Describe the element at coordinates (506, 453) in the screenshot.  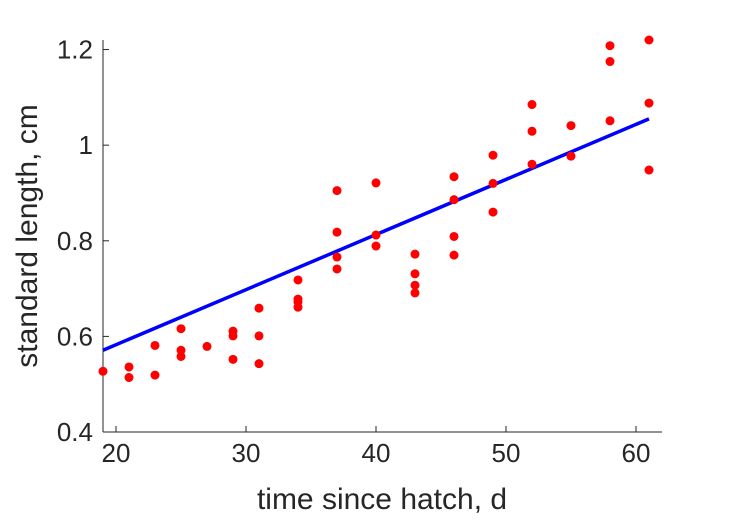
I see `x-tick-label: 50` at that location.